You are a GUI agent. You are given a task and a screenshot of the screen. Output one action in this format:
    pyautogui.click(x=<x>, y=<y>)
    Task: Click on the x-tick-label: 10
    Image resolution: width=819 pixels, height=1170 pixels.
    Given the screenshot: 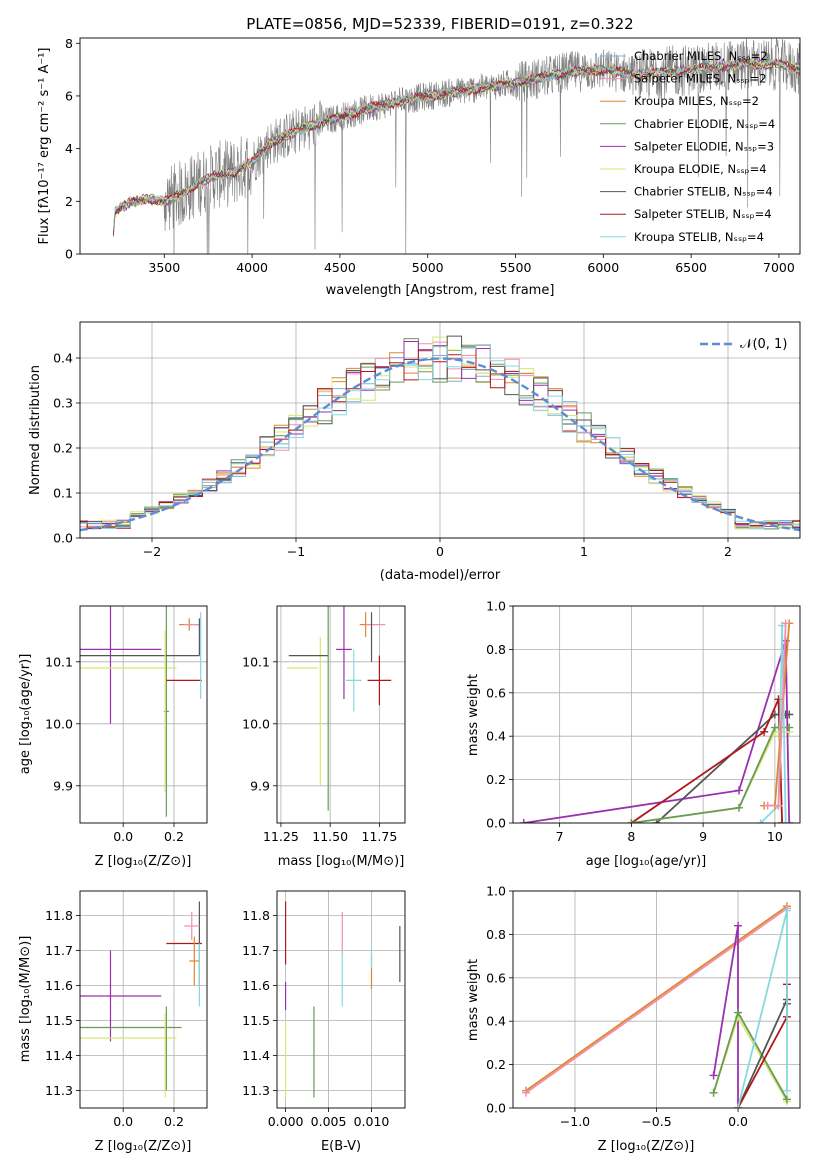 What is the action you would take?
    pyautogui.click(x=775, y=836)
    